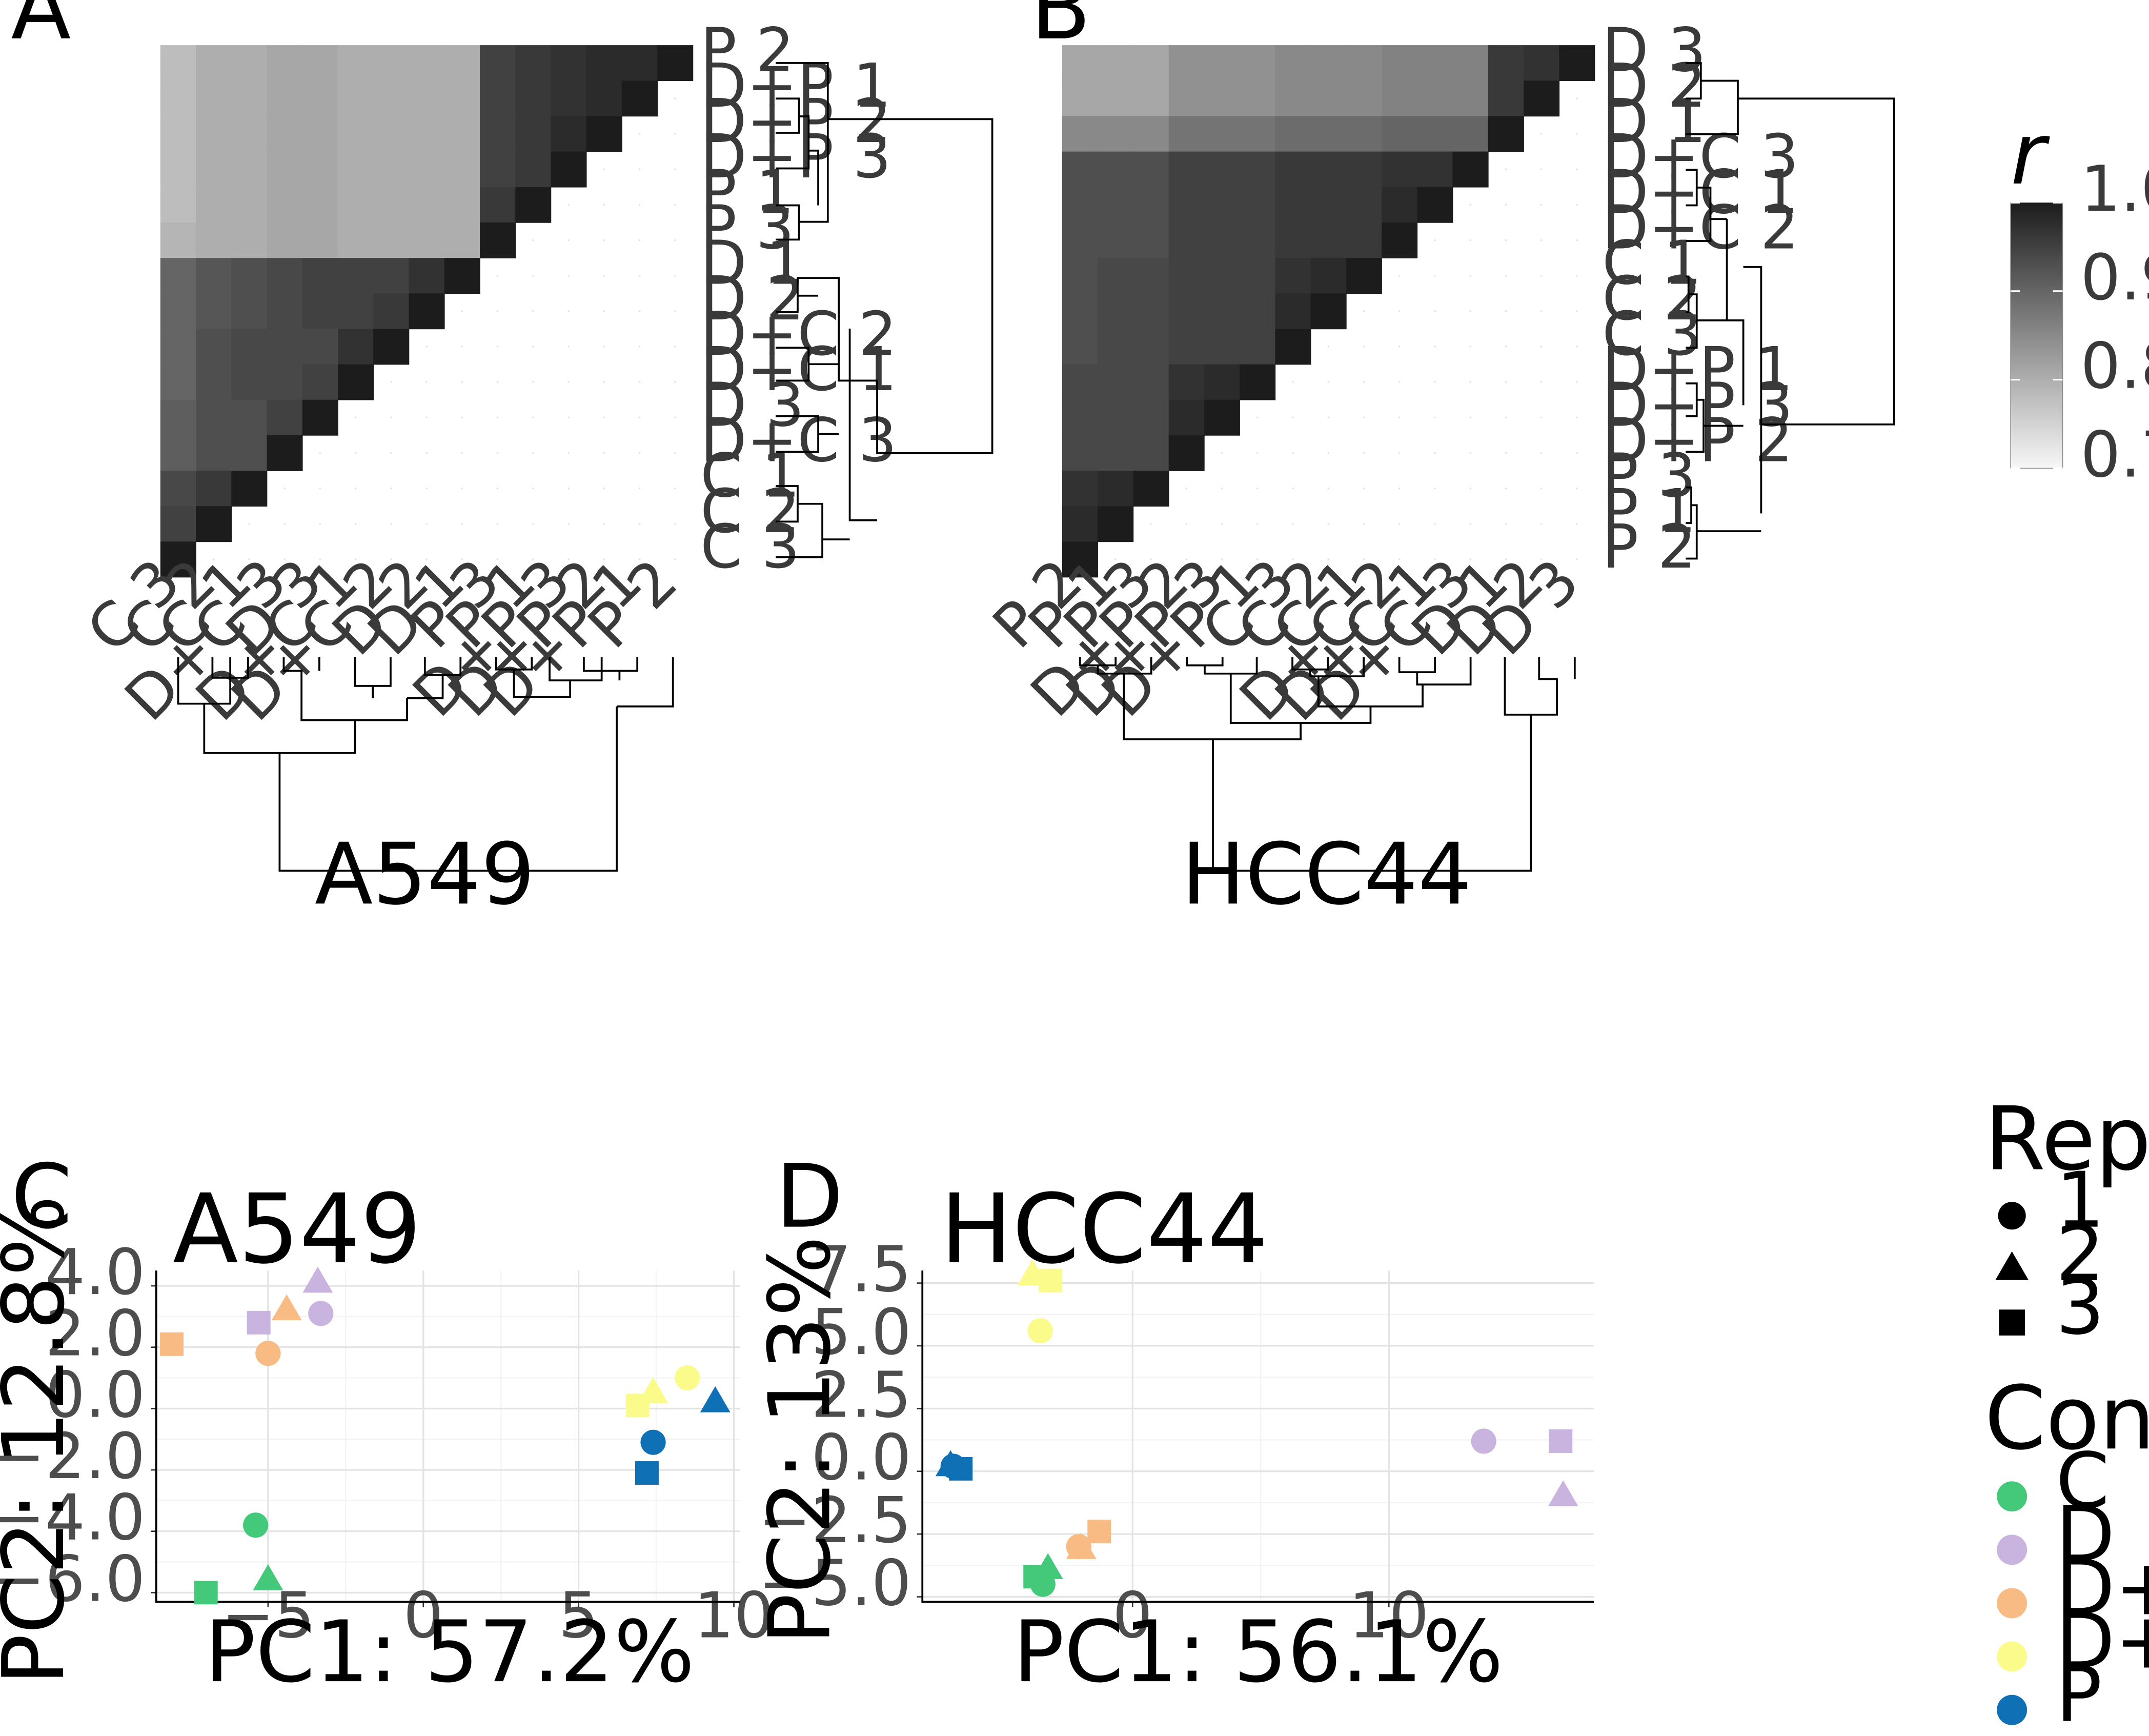 This screenshot has width=2149, height=1736. Describe the element at coordinates (1790, 311) in the screenshot. I see `row-dendrogram` at that location.